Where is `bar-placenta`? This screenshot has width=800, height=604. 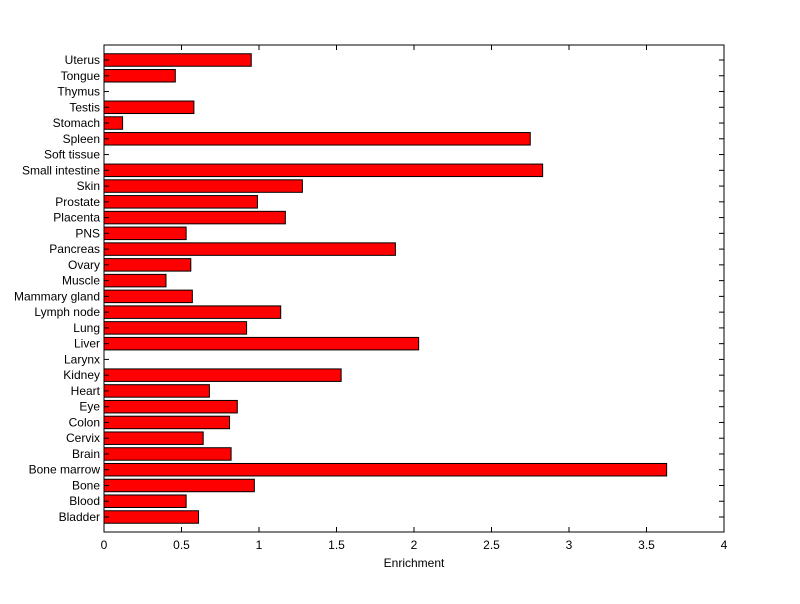 bar-placenta is located at coordinates (194, 217).